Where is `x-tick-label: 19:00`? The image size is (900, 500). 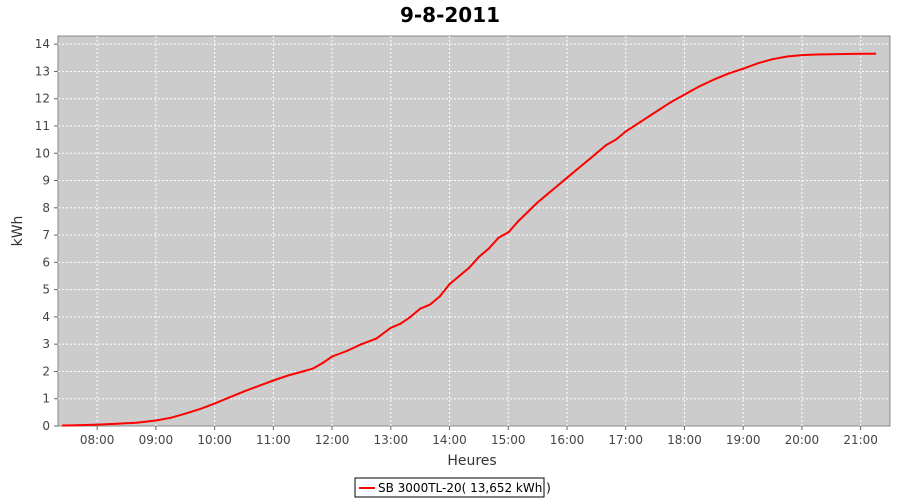
x-tick-label: 19:00 is located at coordinates (743, 440).